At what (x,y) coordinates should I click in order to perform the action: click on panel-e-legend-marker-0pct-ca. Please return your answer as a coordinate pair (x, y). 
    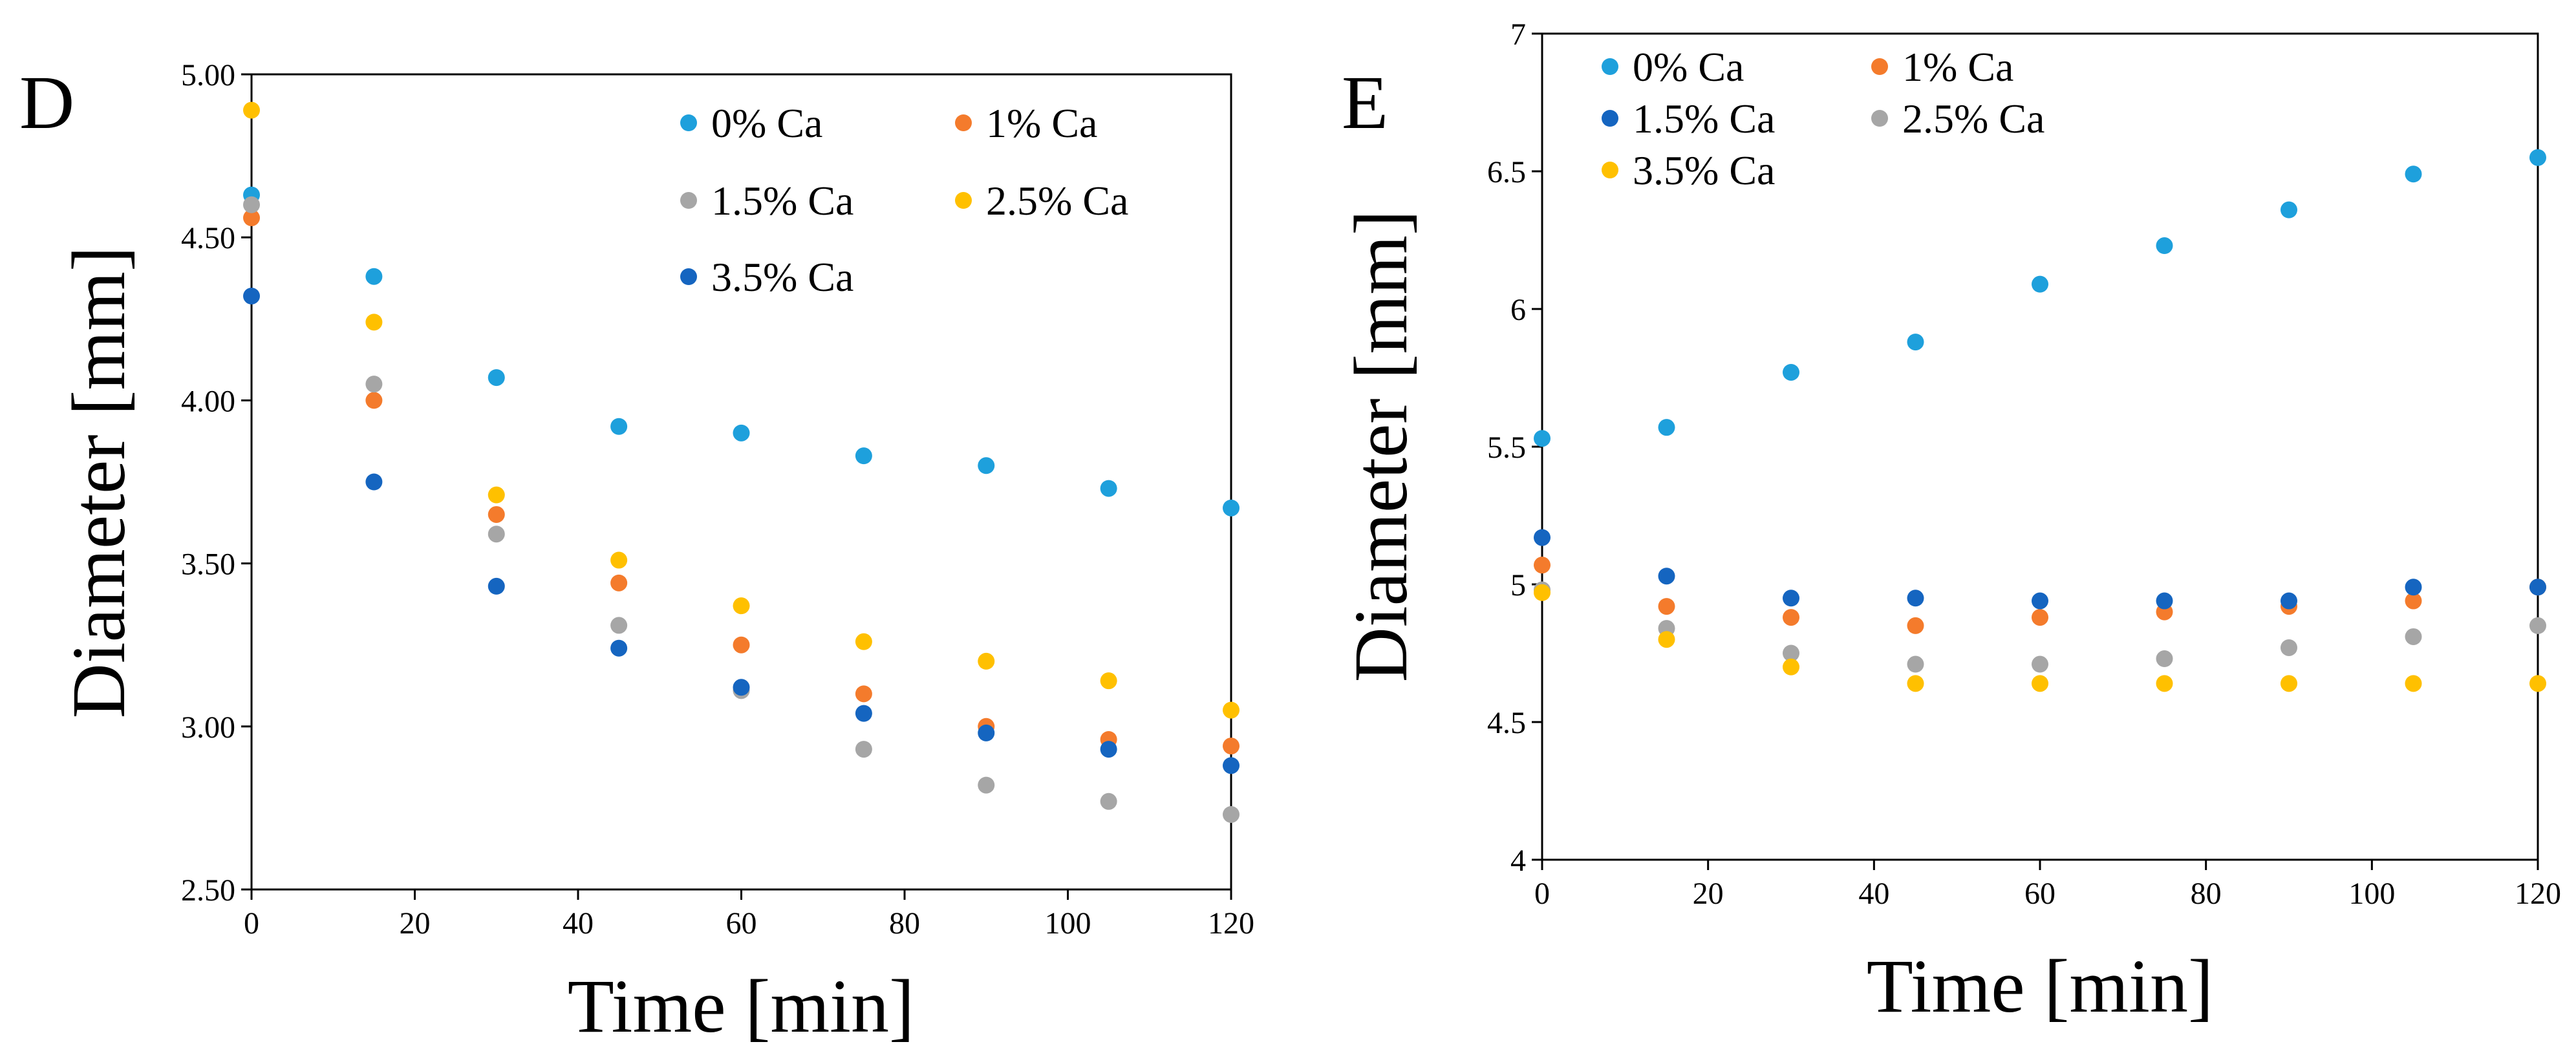
    Looking at the image, I should click on (1610, 66).